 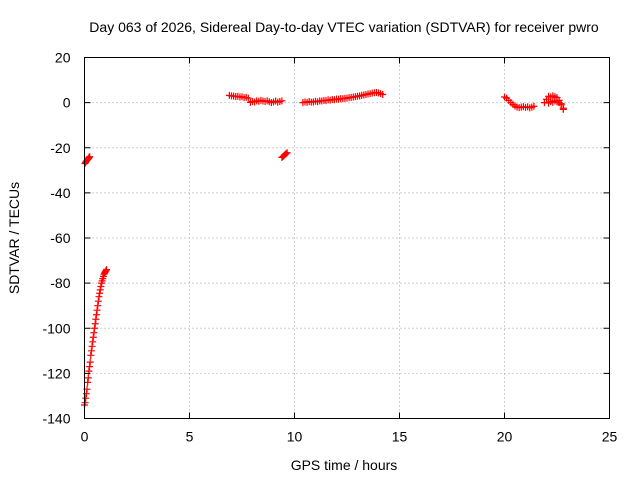 What do you see at coordinates (295, 437) in the screenshot?
I see `x-tick-label: 10` at bounding box center [295, 437].